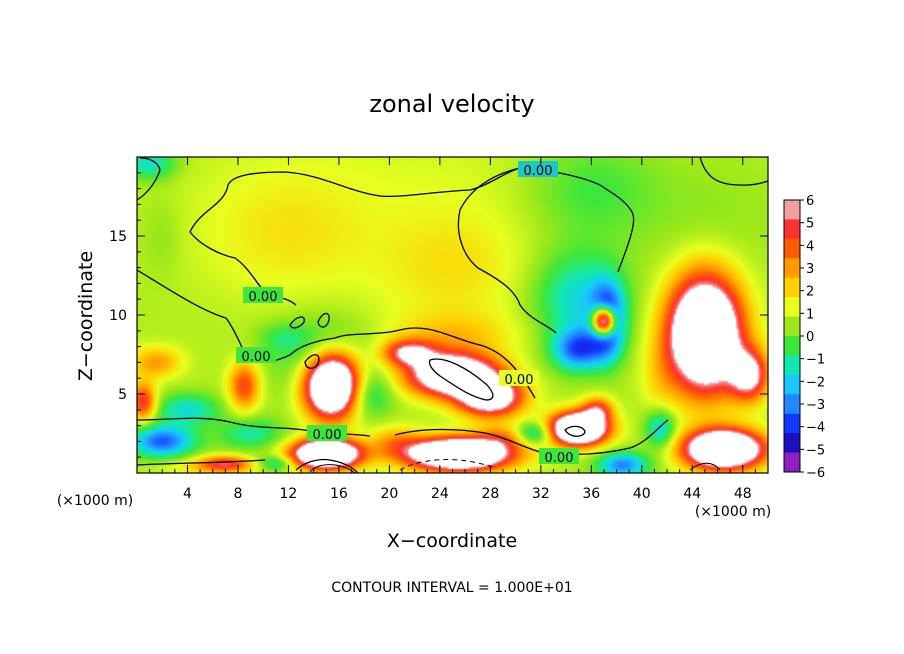 This screenshot has width=904, height=654. I want to click on colorbar-label: 3, so click(810, 269).